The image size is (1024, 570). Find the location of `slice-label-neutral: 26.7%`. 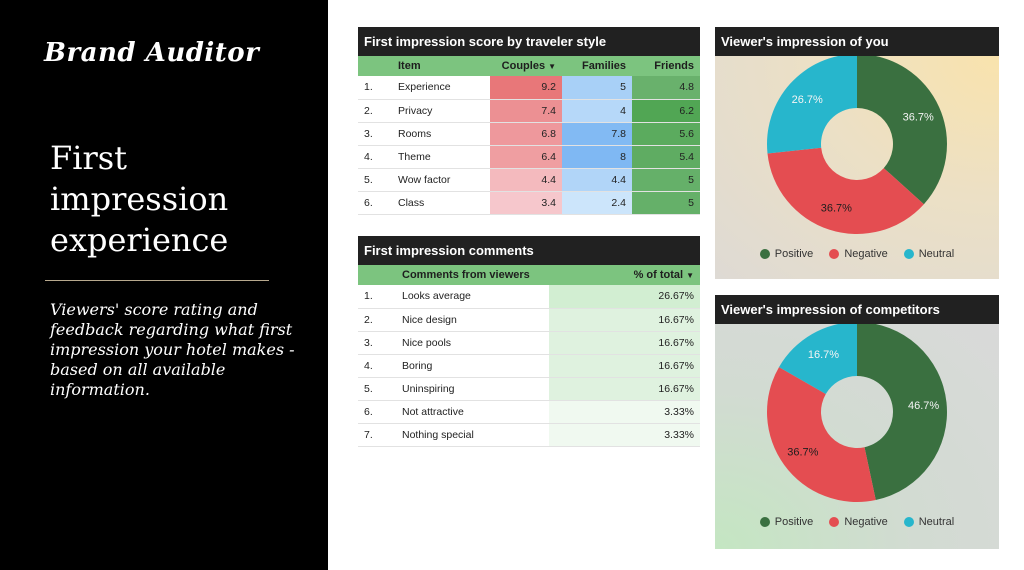

slice-label-neutral: 26.7% is located at coordinates (807, 100).